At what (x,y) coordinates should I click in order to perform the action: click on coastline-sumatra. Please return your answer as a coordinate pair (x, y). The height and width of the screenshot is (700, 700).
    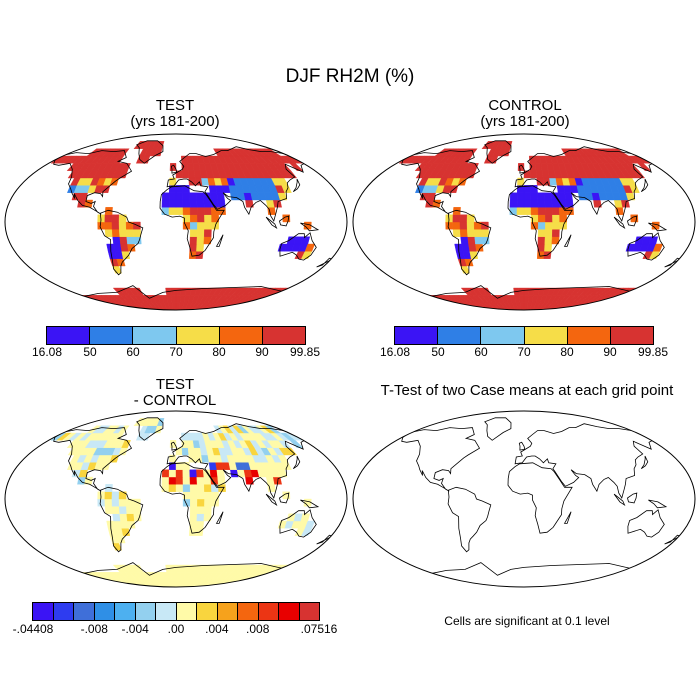
    Looking at the image, I should click on (271, 222).